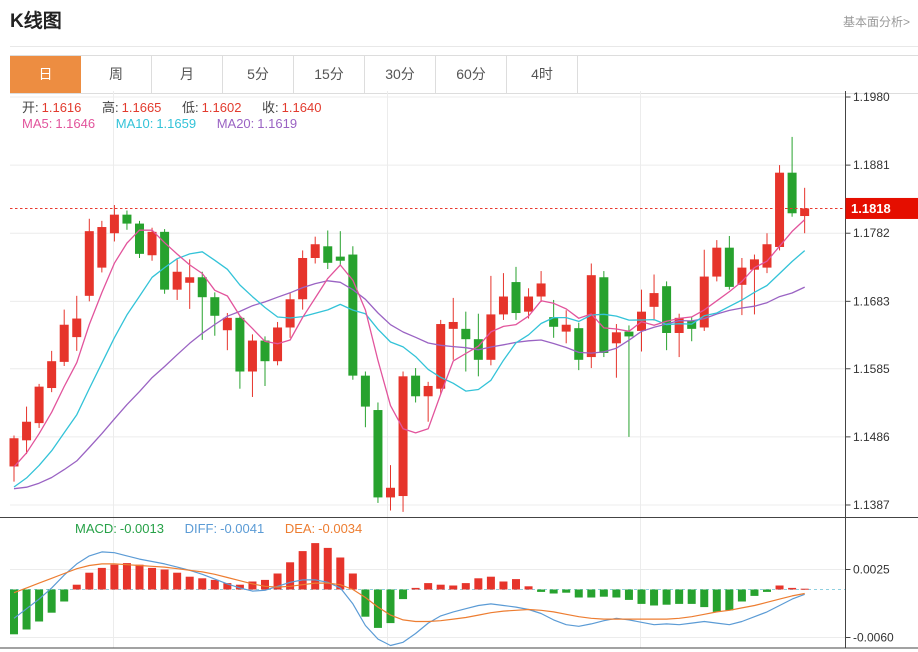  I want to click on svg-text: -0.0060, so click(873, 638).